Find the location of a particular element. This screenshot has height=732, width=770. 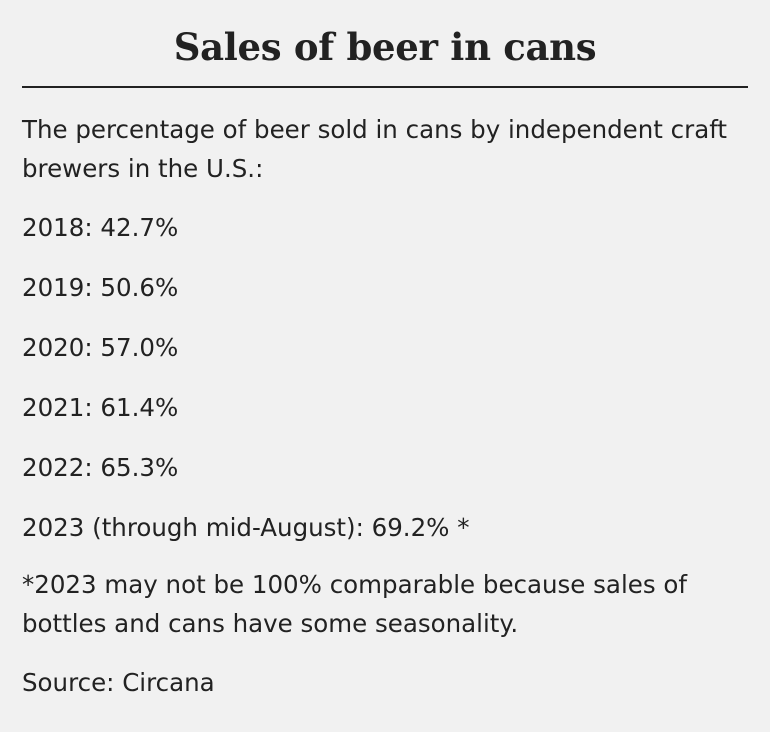

stat-2022: 2022: 65.3% is located at coordinates (100, 467).